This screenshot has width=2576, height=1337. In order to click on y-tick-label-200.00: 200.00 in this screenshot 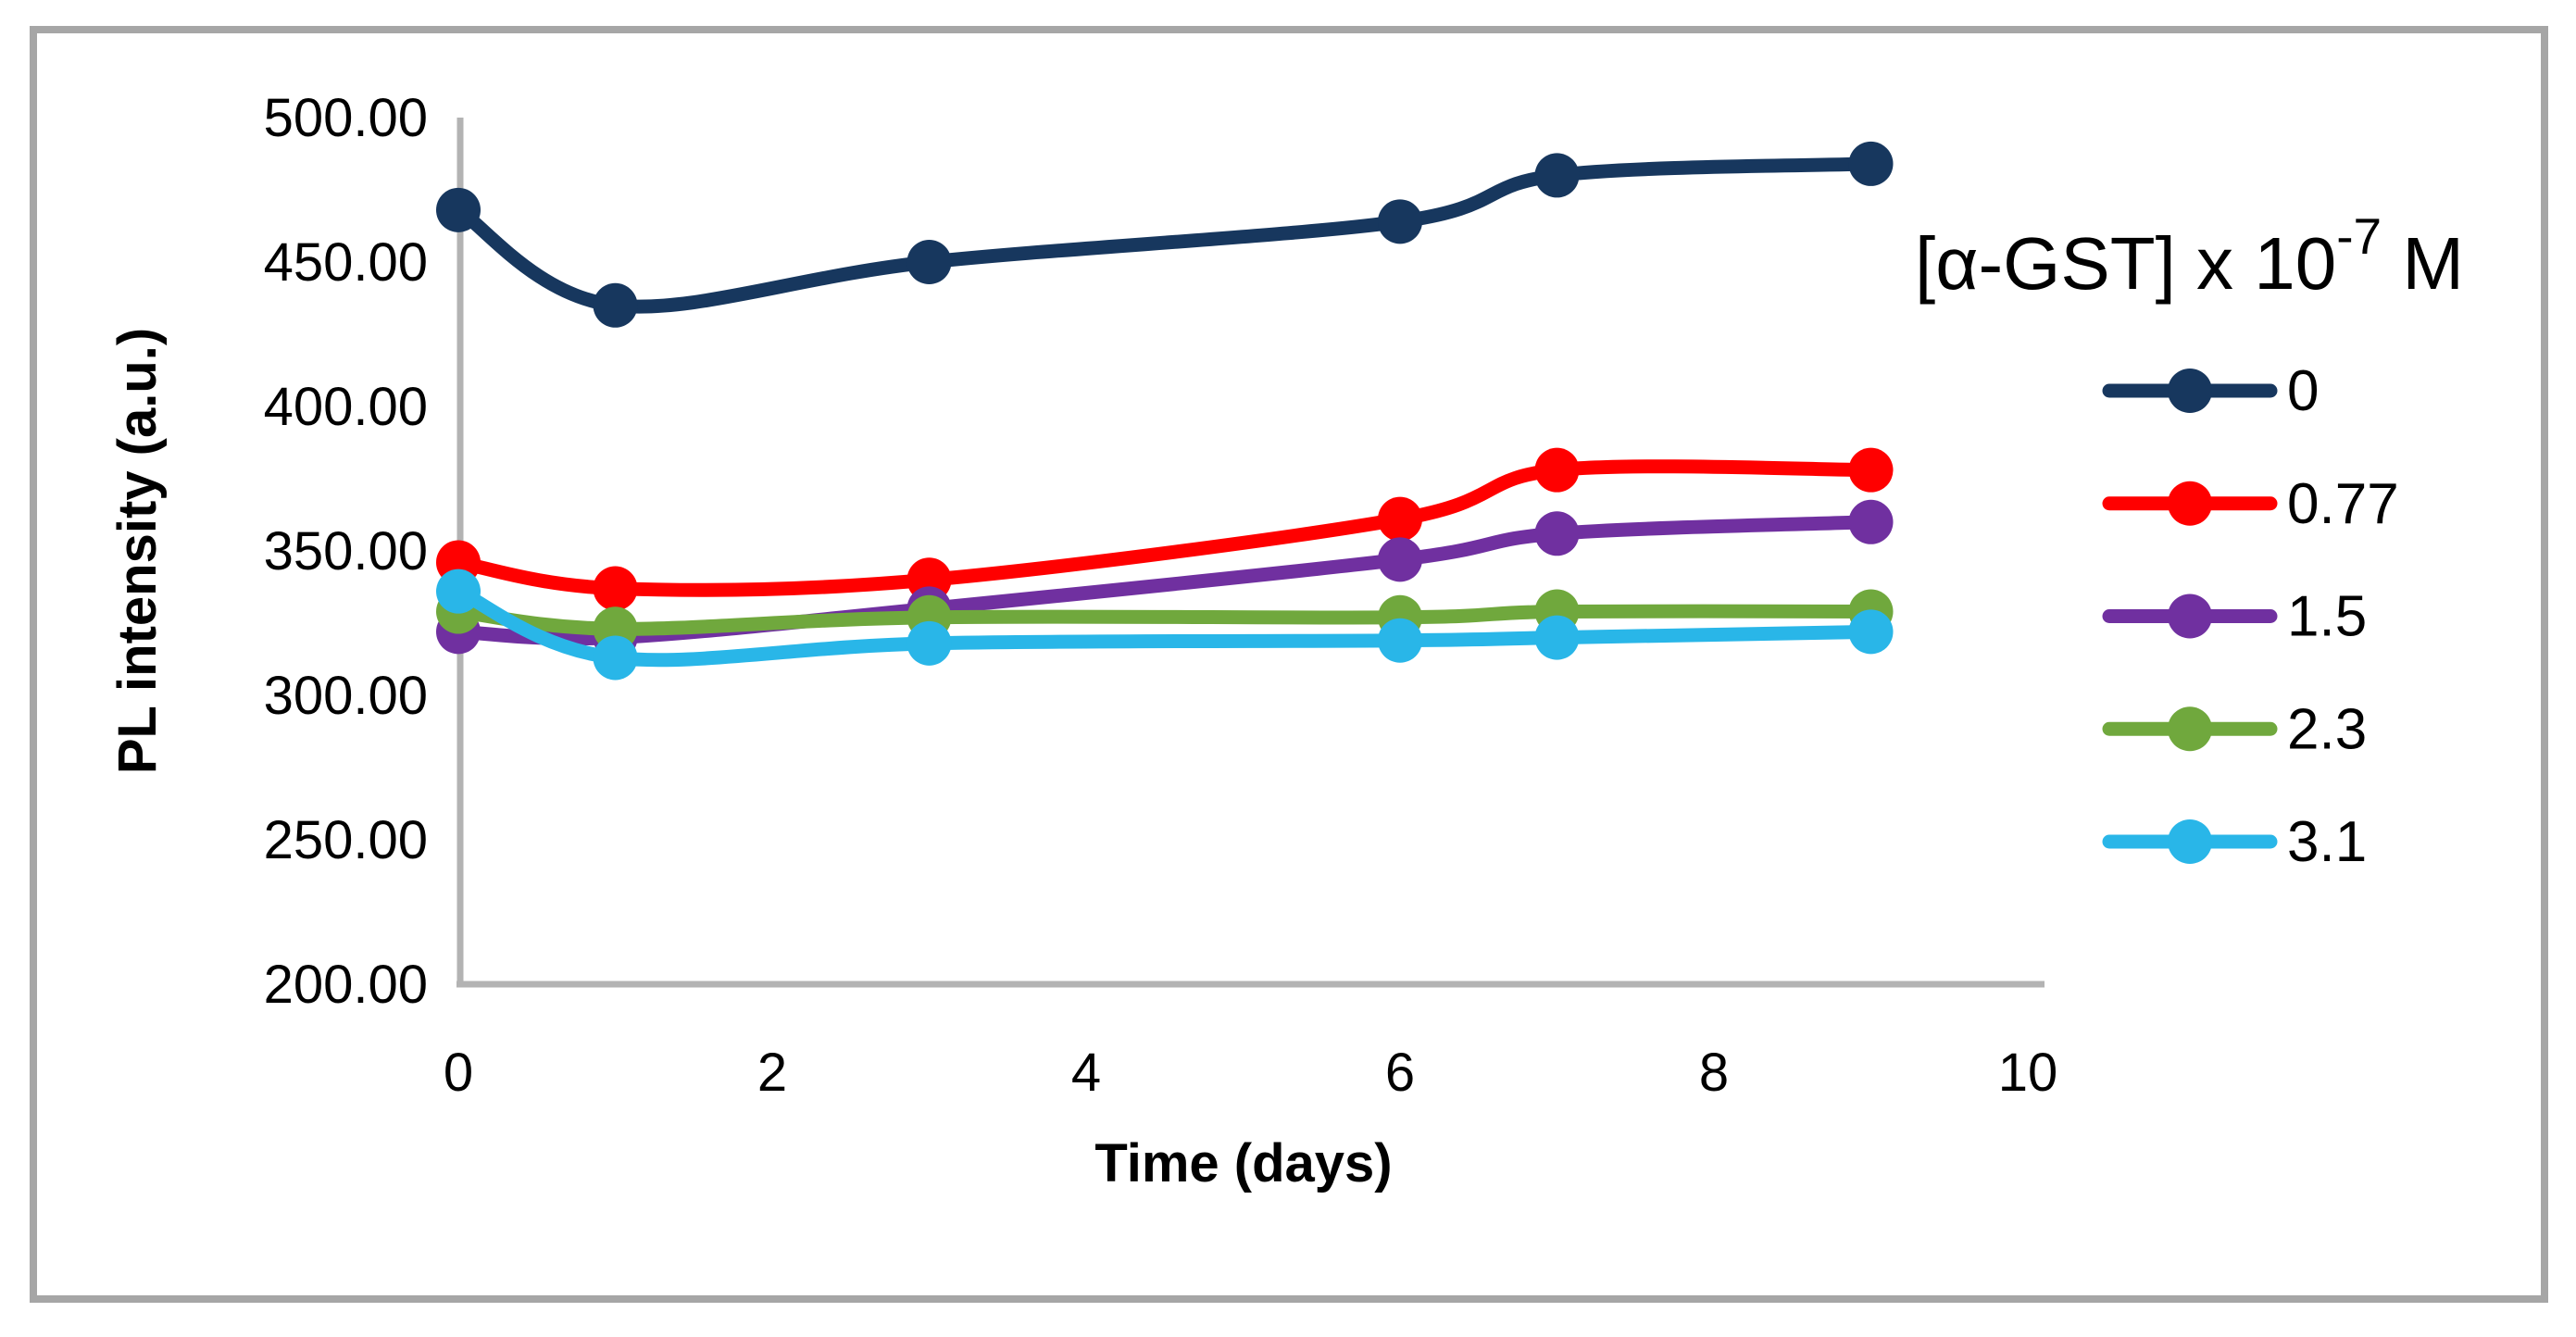, I will do `click(346, 985)`.